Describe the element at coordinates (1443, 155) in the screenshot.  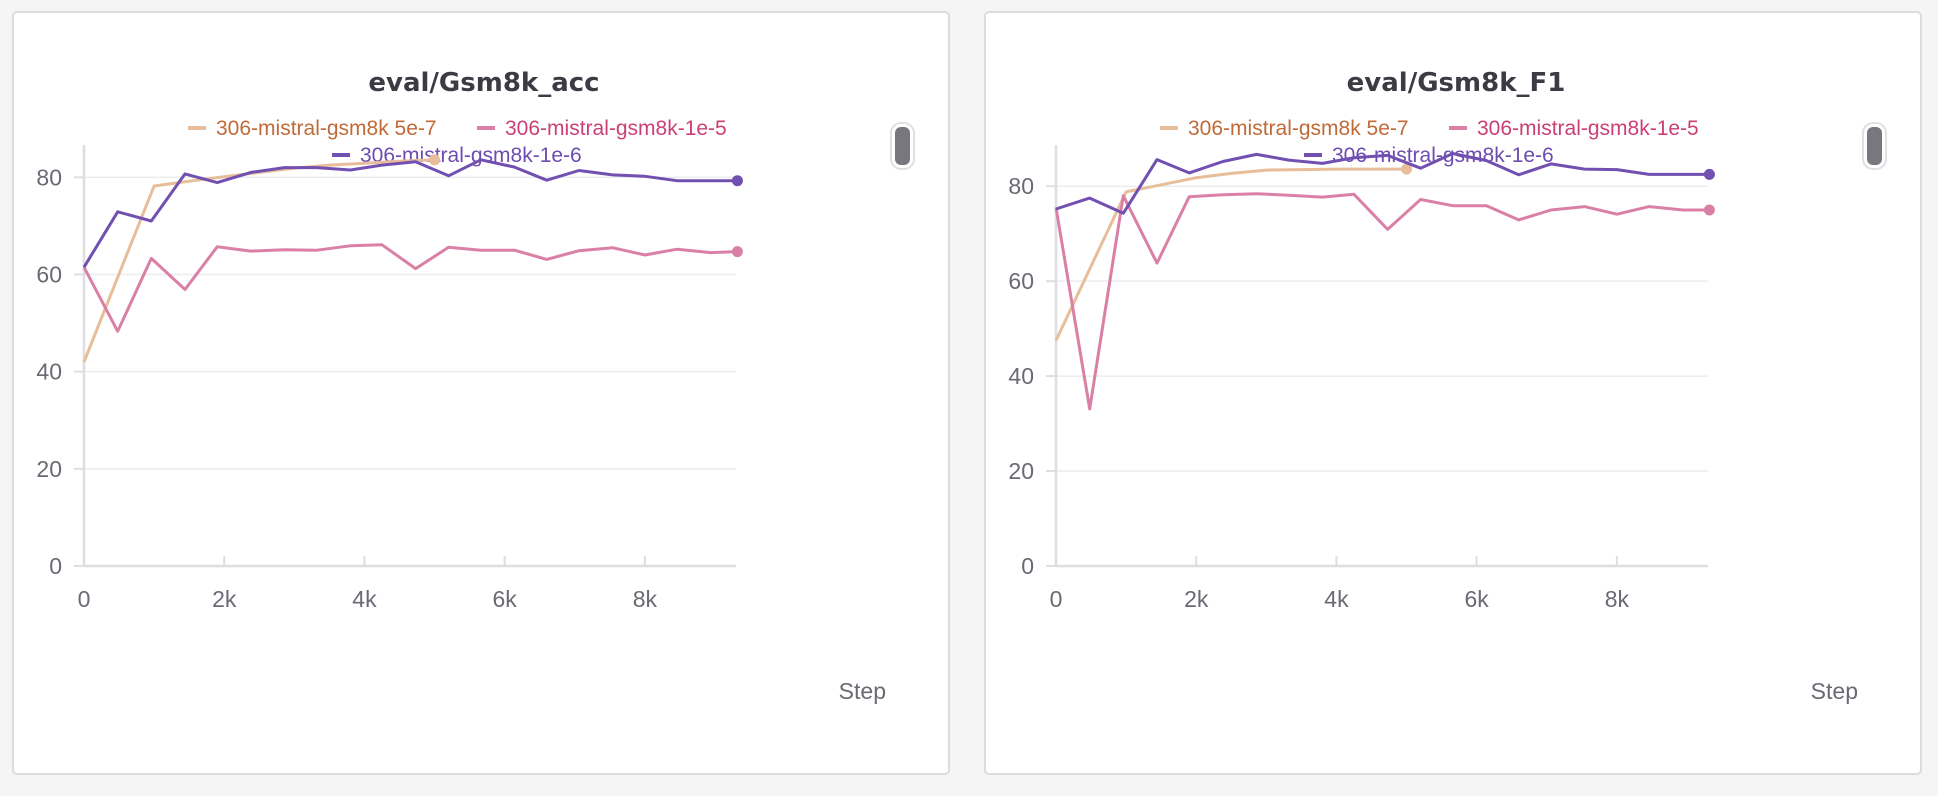
I see `legend-label: 306-mistral-gsm8k-1e-6` at that location.